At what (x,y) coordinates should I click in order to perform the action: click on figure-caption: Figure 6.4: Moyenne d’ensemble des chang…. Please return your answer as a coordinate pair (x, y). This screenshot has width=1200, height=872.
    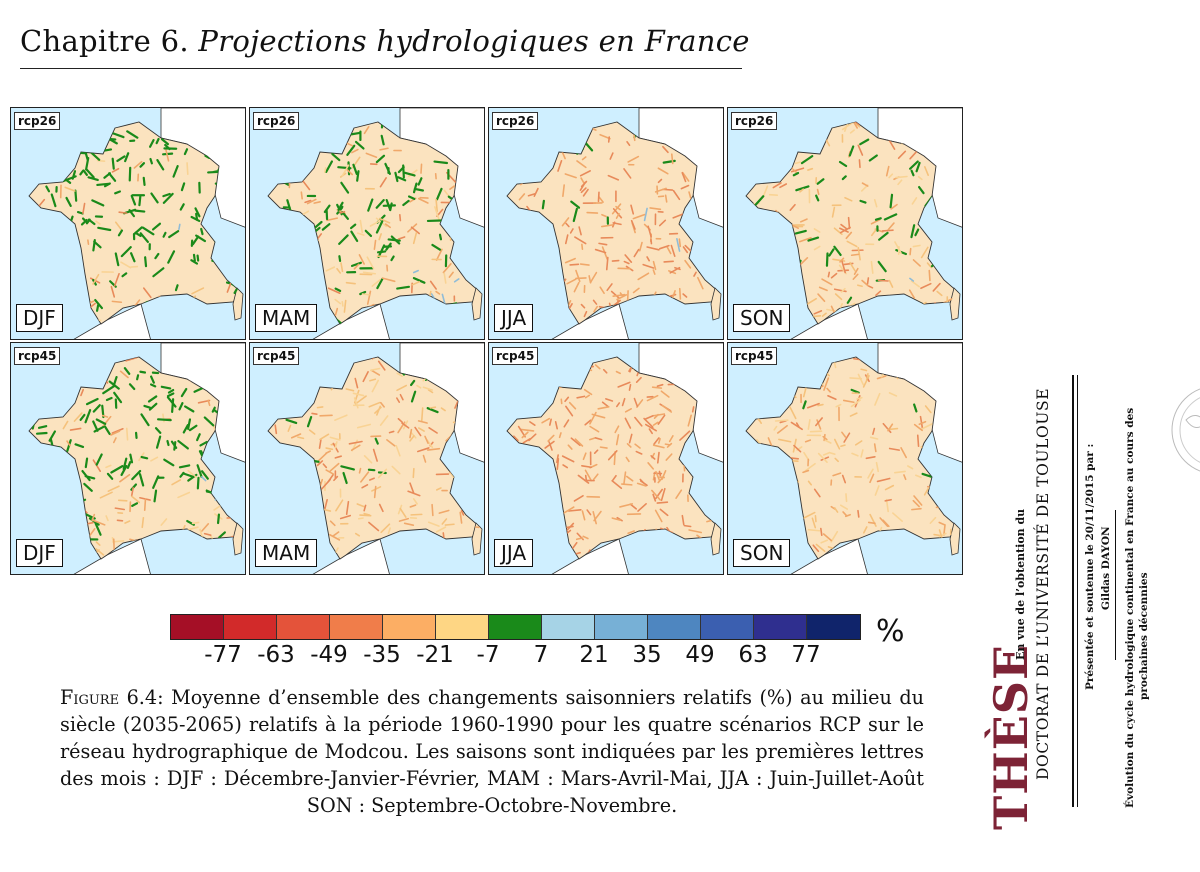
    Looking at the image, I should click on (492, 751).